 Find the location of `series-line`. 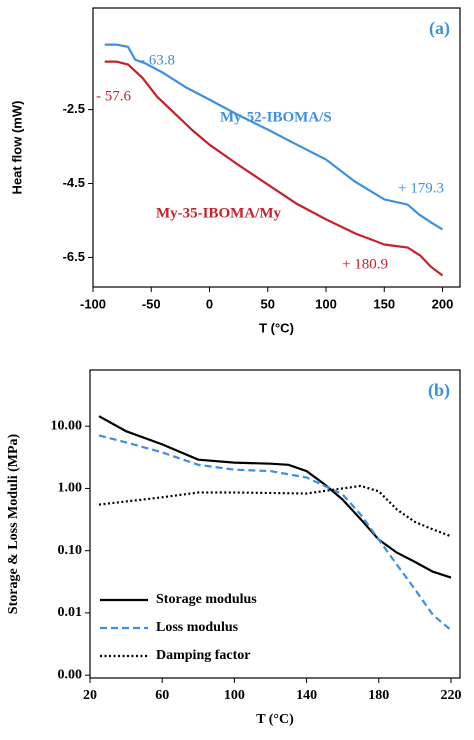

series-line is located at coordinates (275, 511).